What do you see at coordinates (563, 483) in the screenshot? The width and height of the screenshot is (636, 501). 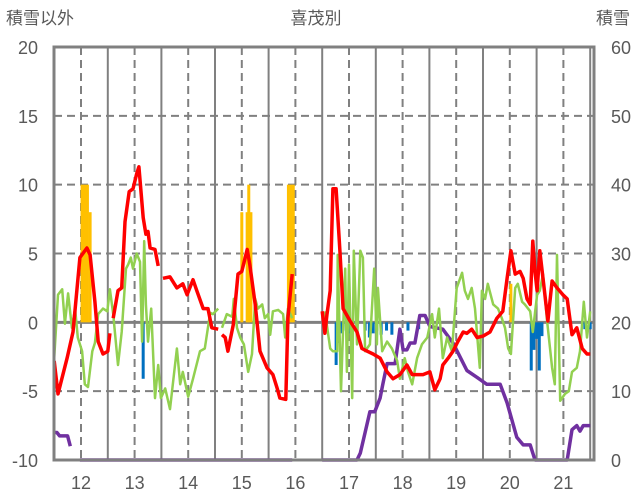 I see `x-tick-label: 21` at bounding box center [563, 483].